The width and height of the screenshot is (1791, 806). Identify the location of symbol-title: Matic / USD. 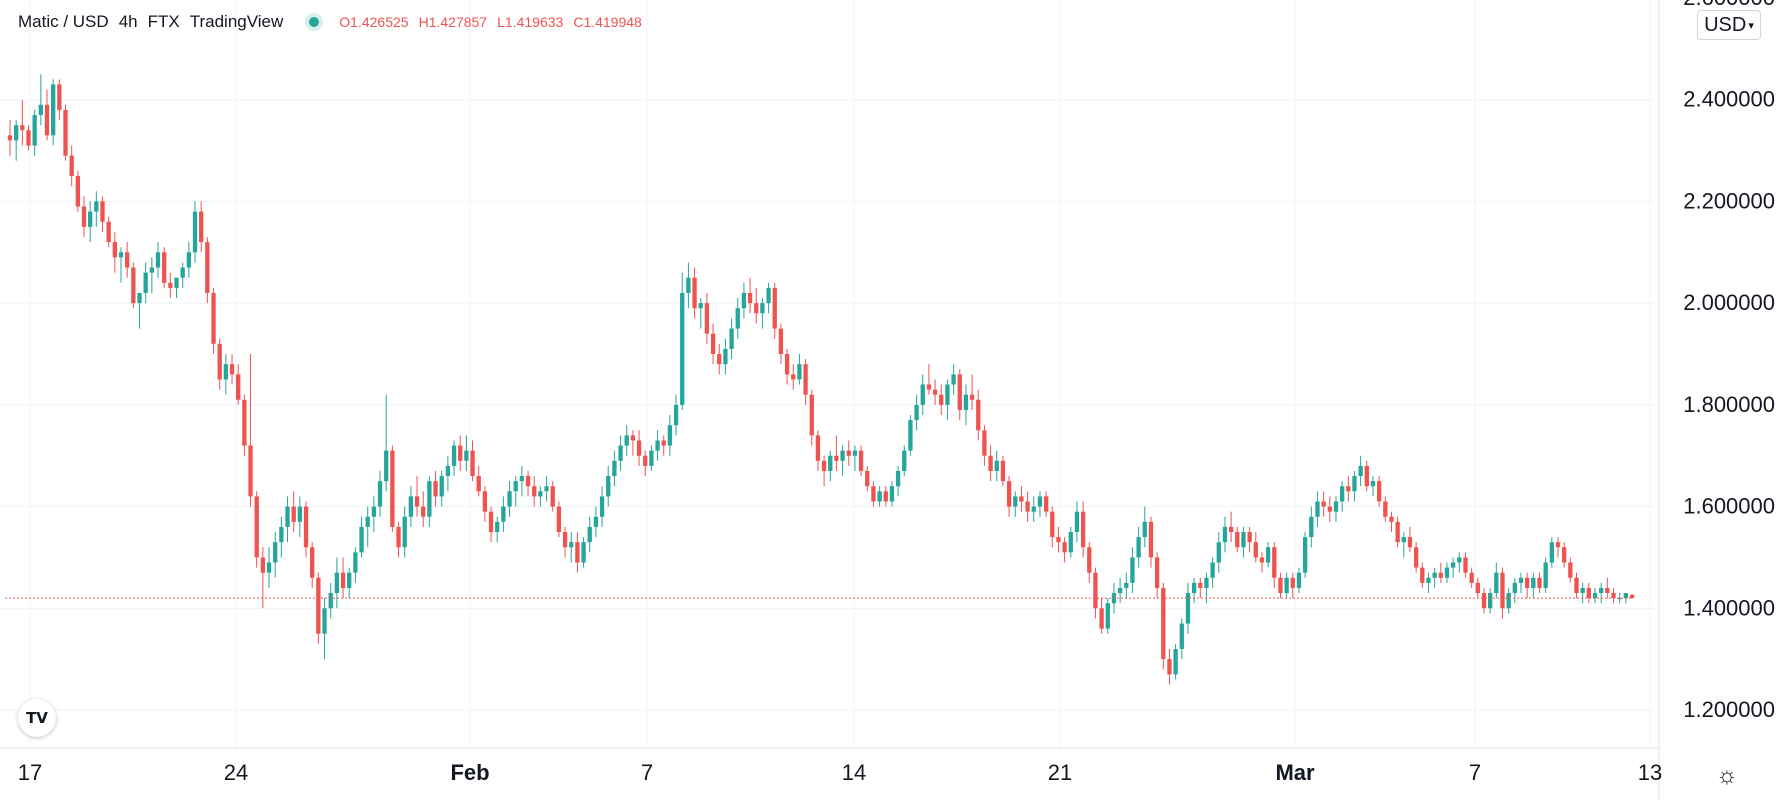
(63, 21).